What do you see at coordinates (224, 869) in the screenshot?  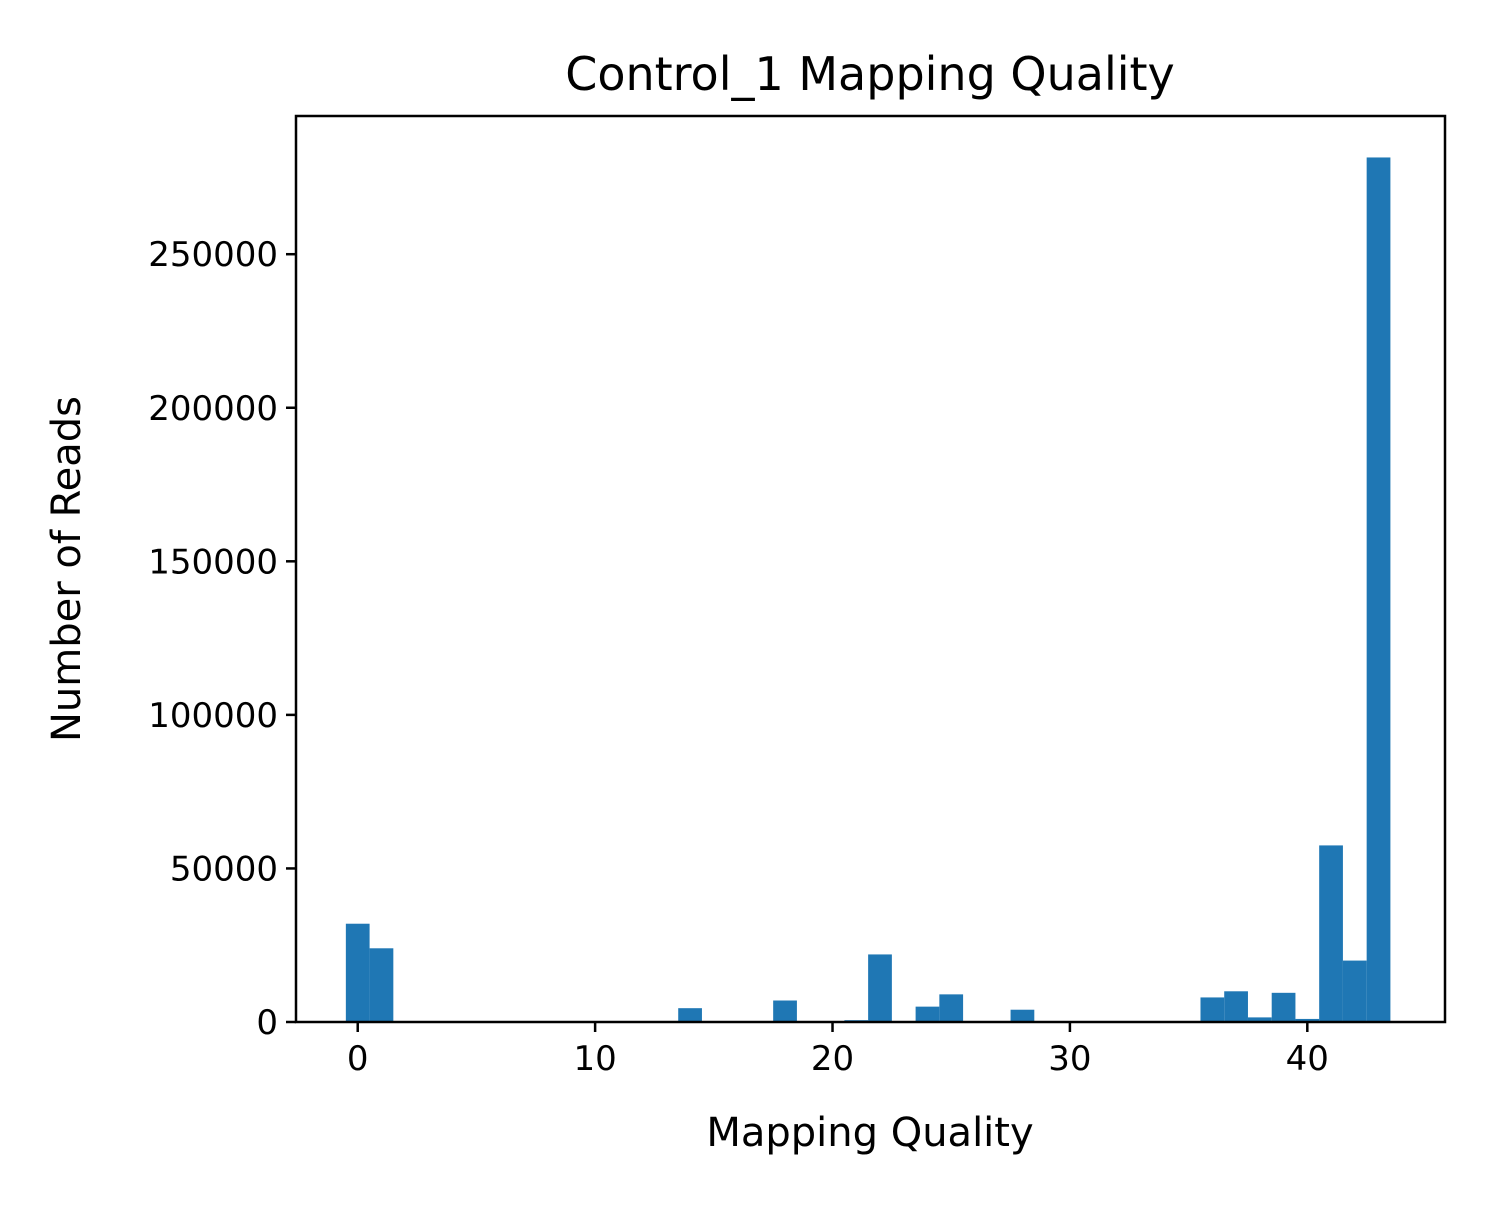 I see `y-tick-label: 50000` at bounding box center [224, 869].